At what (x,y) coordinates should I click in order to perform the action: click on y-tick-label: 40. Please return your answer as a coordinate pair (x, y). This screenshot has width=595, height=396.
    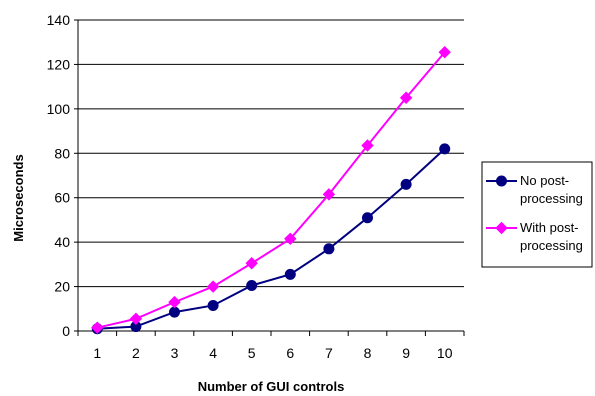
    Looking at the image, I should click on (62, 242).